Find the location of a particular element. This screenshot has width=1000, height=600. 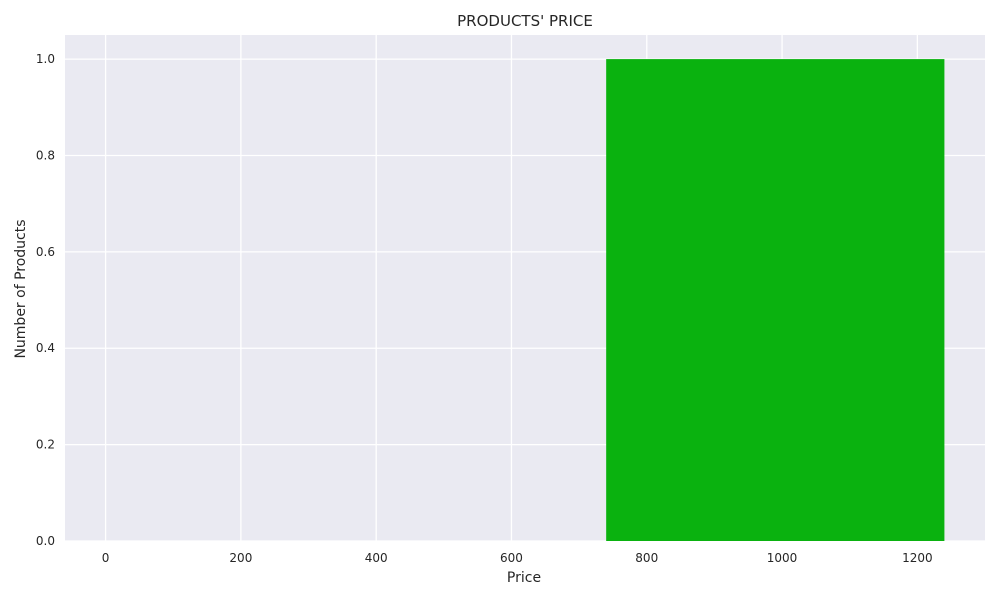

x-tick-label: 1000 is located at coordinates (782, 558).